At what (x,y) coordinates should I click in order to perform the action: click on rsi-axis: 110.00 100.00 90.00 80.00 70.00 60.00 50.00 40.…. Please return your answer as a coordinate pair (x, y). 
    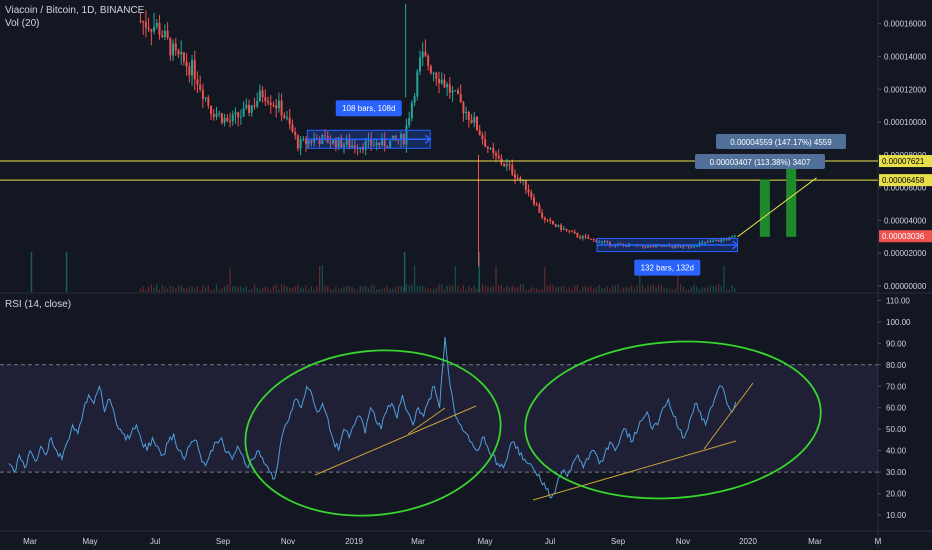
    Looking at the image, I should click on (894, 408).